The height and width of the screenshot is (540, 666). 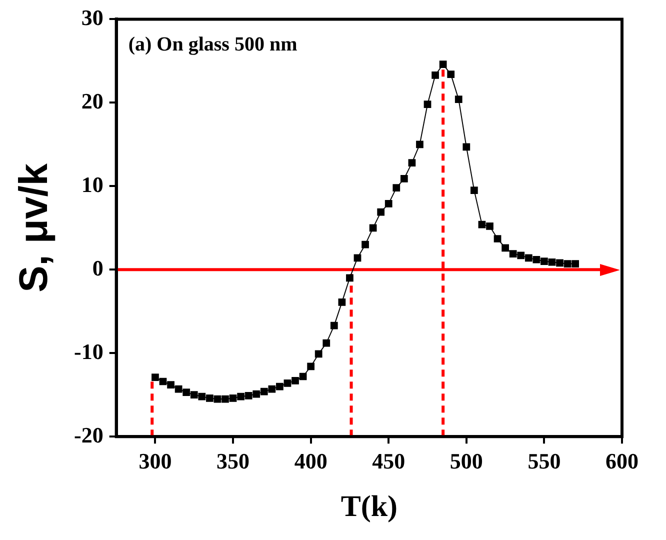 I want to click on x-tick-label: 450, so click(x=389, y=461).